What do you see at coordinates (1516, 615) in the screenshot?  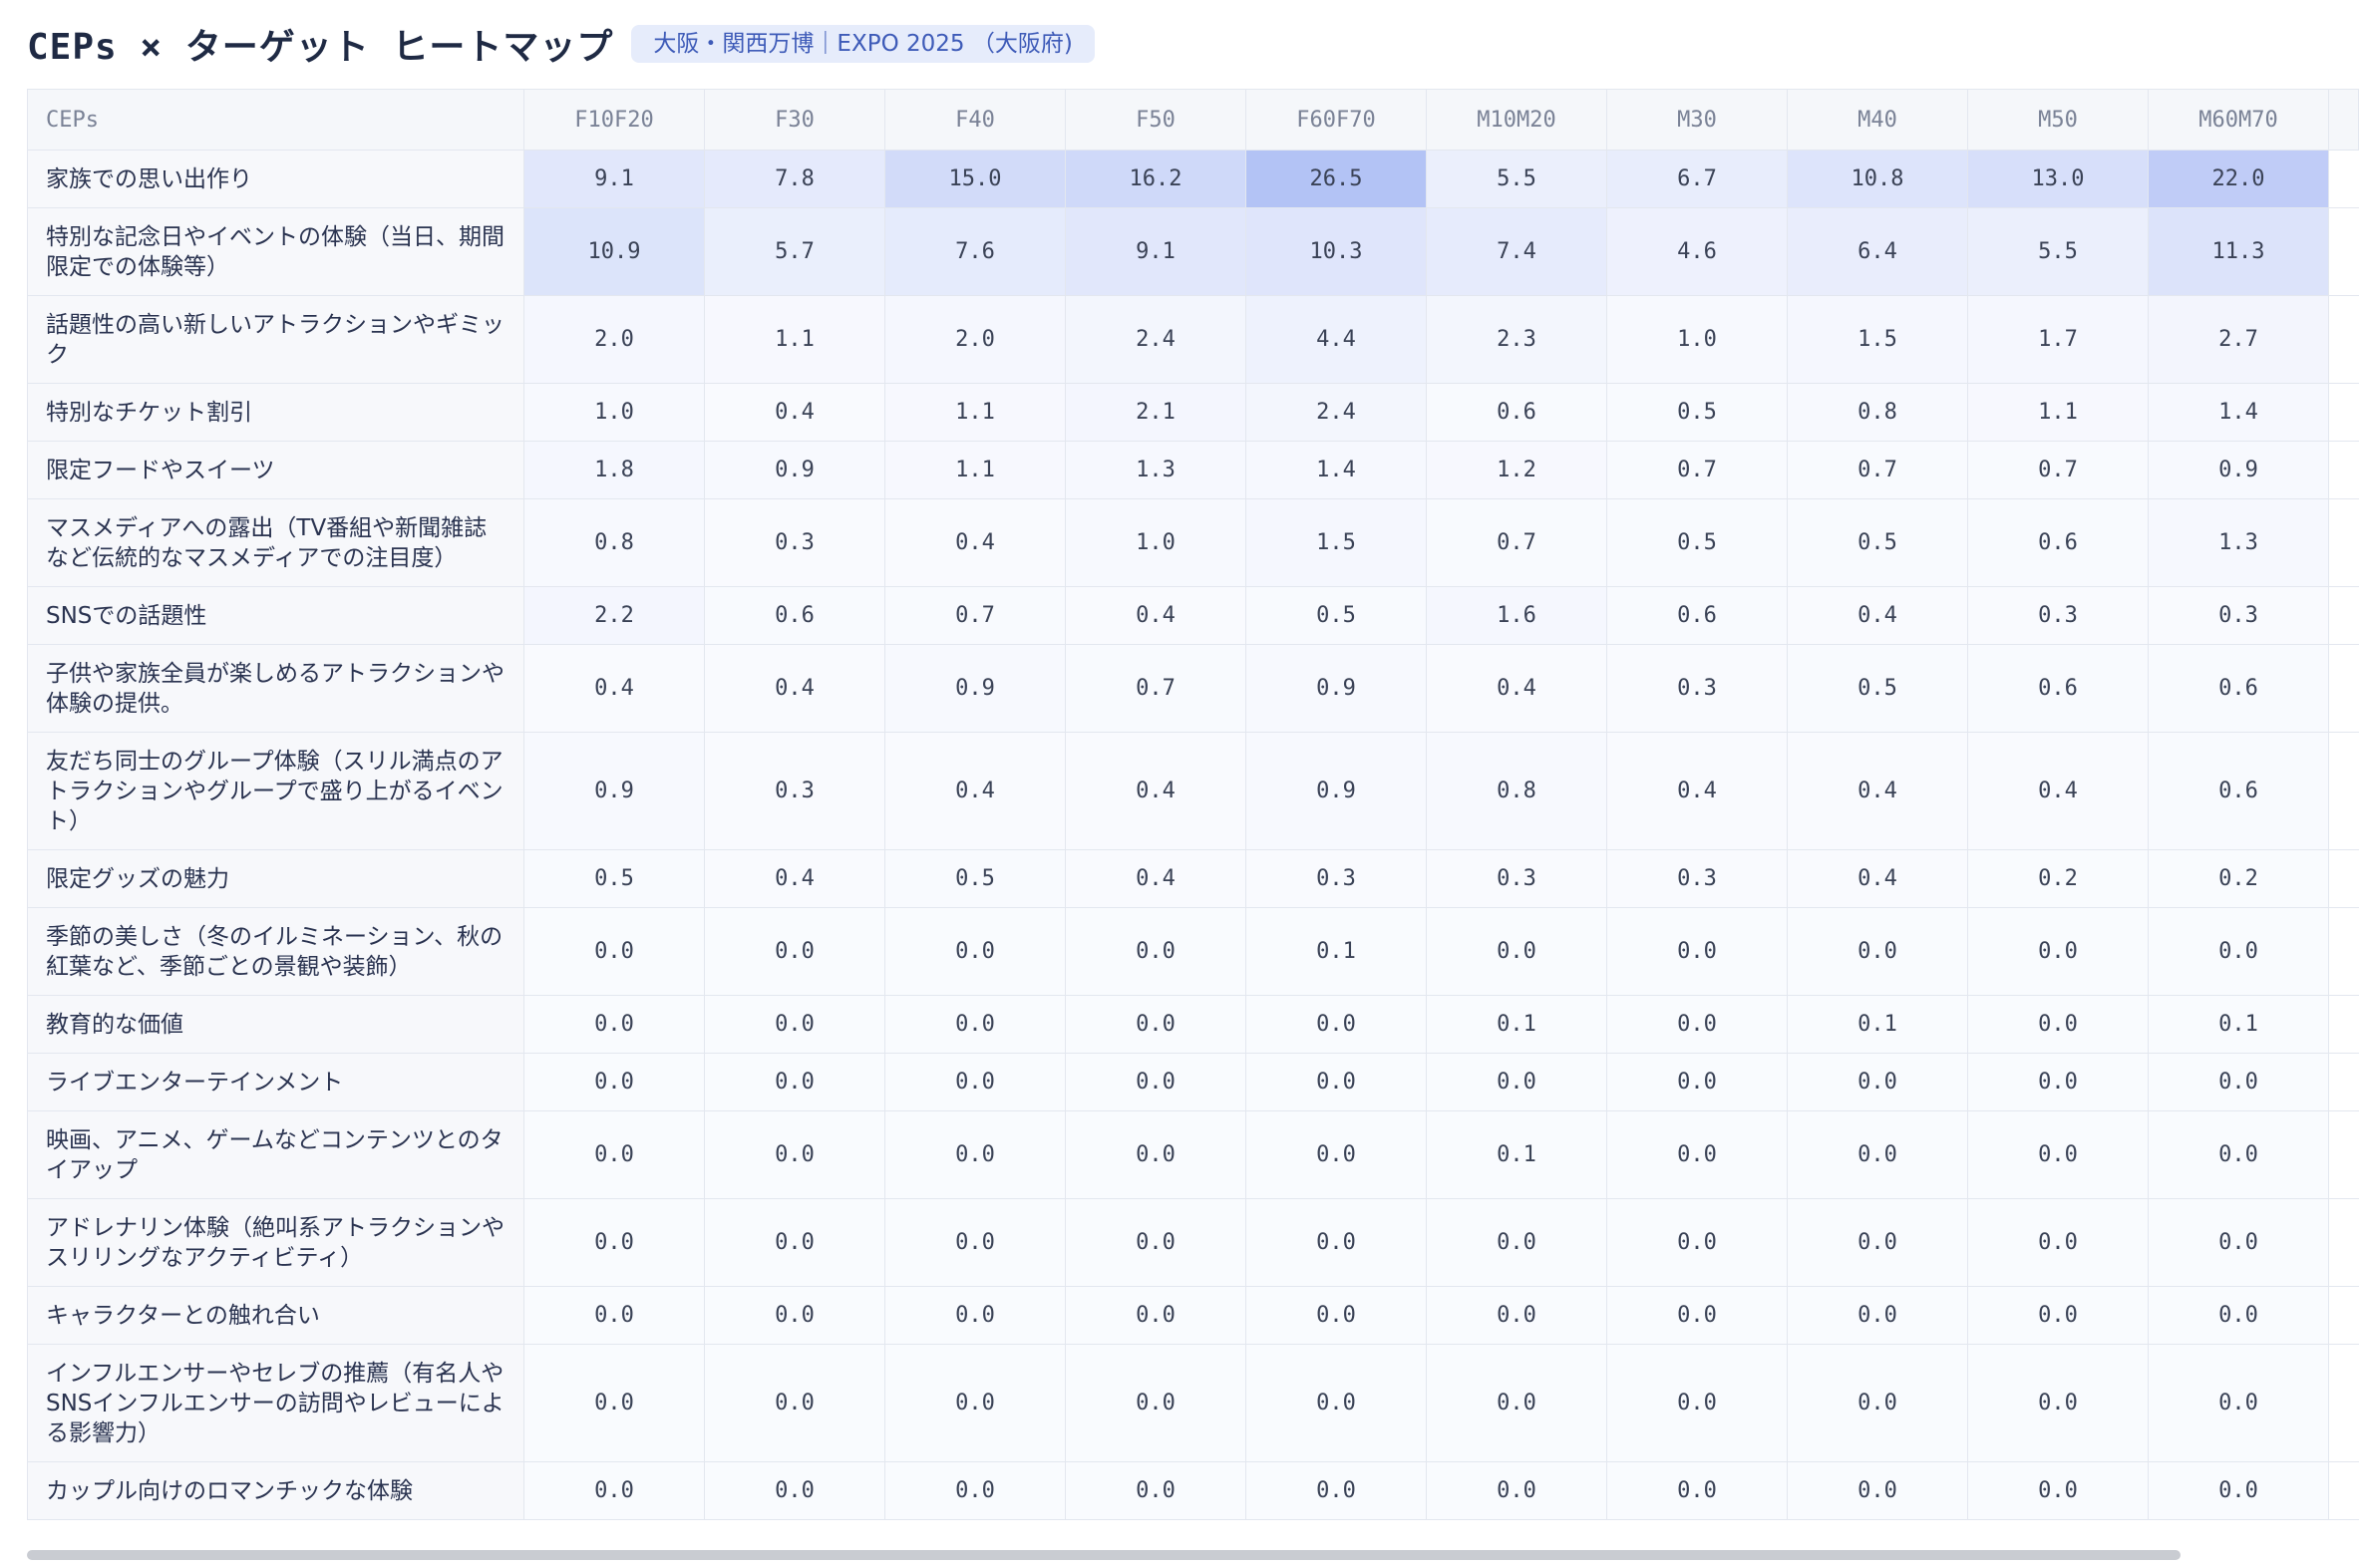 I see `cell-value: 1.6` at bounding box center [1516, 615].